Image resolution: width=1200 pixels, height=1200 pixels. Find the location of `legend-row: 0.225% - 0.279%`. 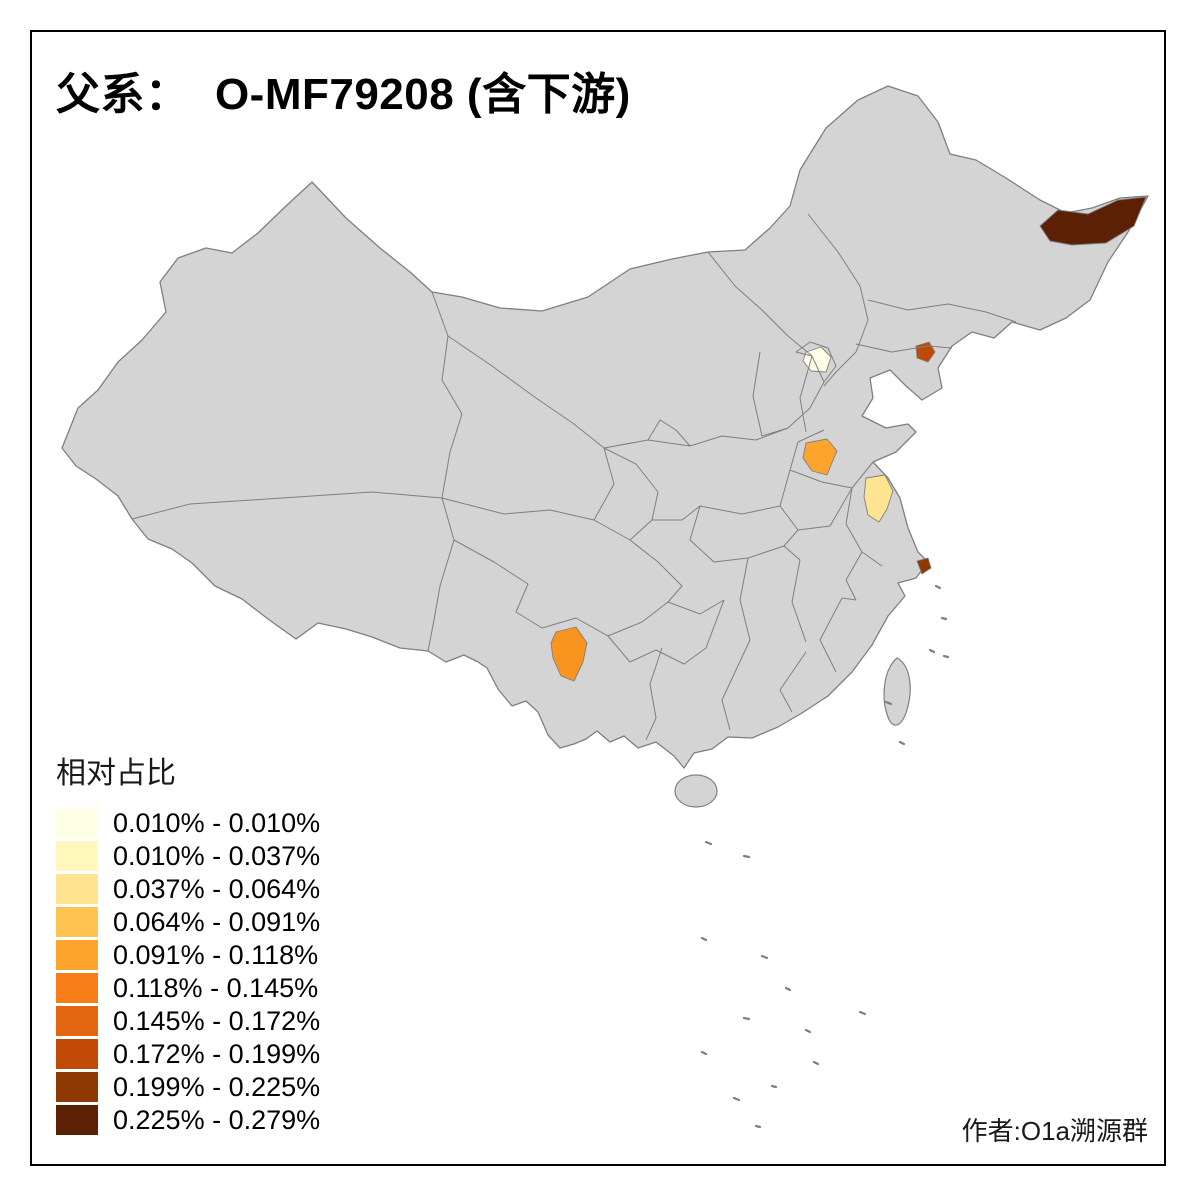

legend-row: 0.225% - 0.279% is located at coordinates (188, 1120).